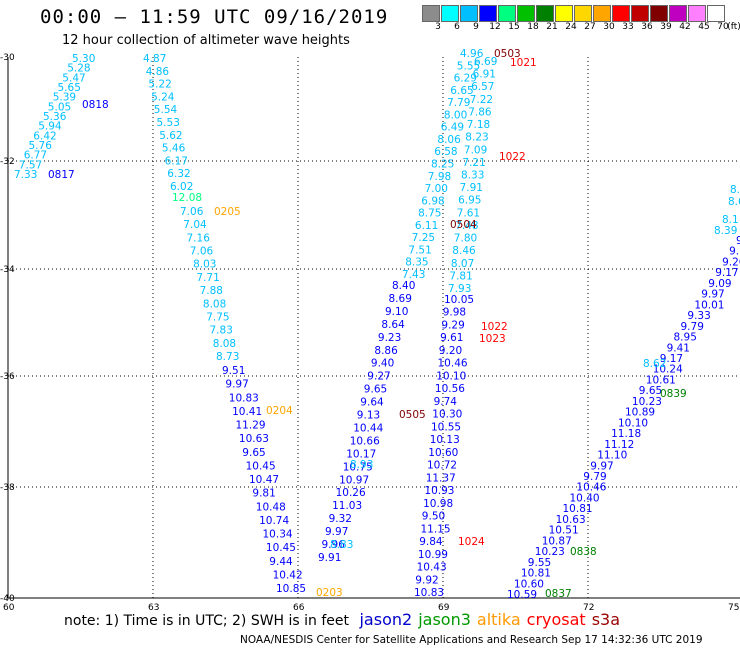  Describe the element at coordinates (449, 140) in the screenshot. I see `wave-height-value: 8.06` at that location.